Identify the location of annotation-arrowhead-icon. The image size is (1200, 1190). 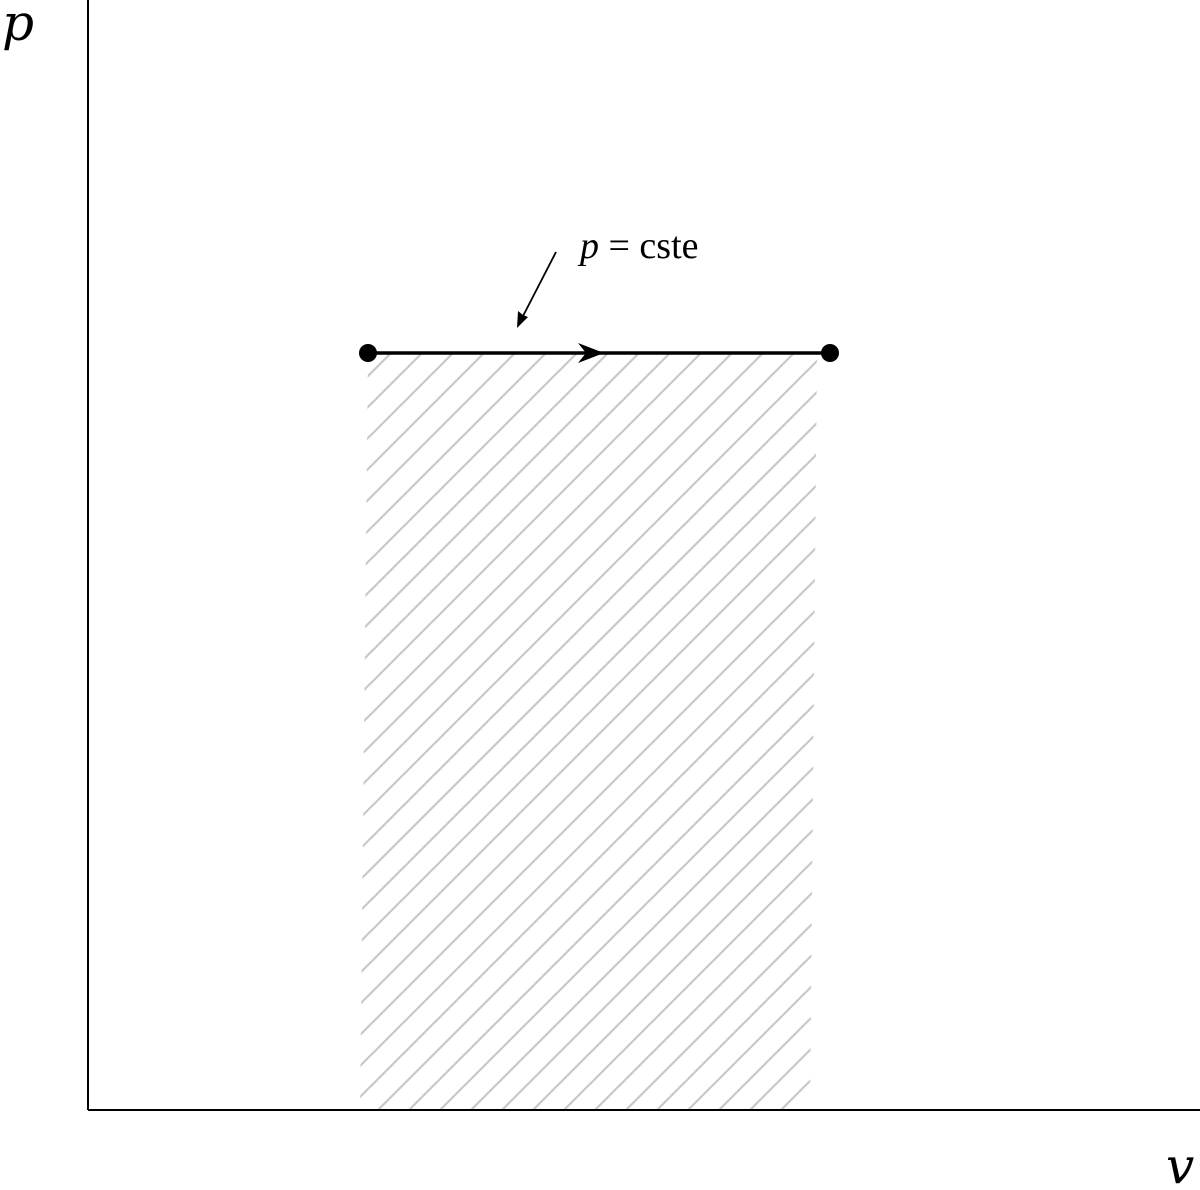
(522, 319).